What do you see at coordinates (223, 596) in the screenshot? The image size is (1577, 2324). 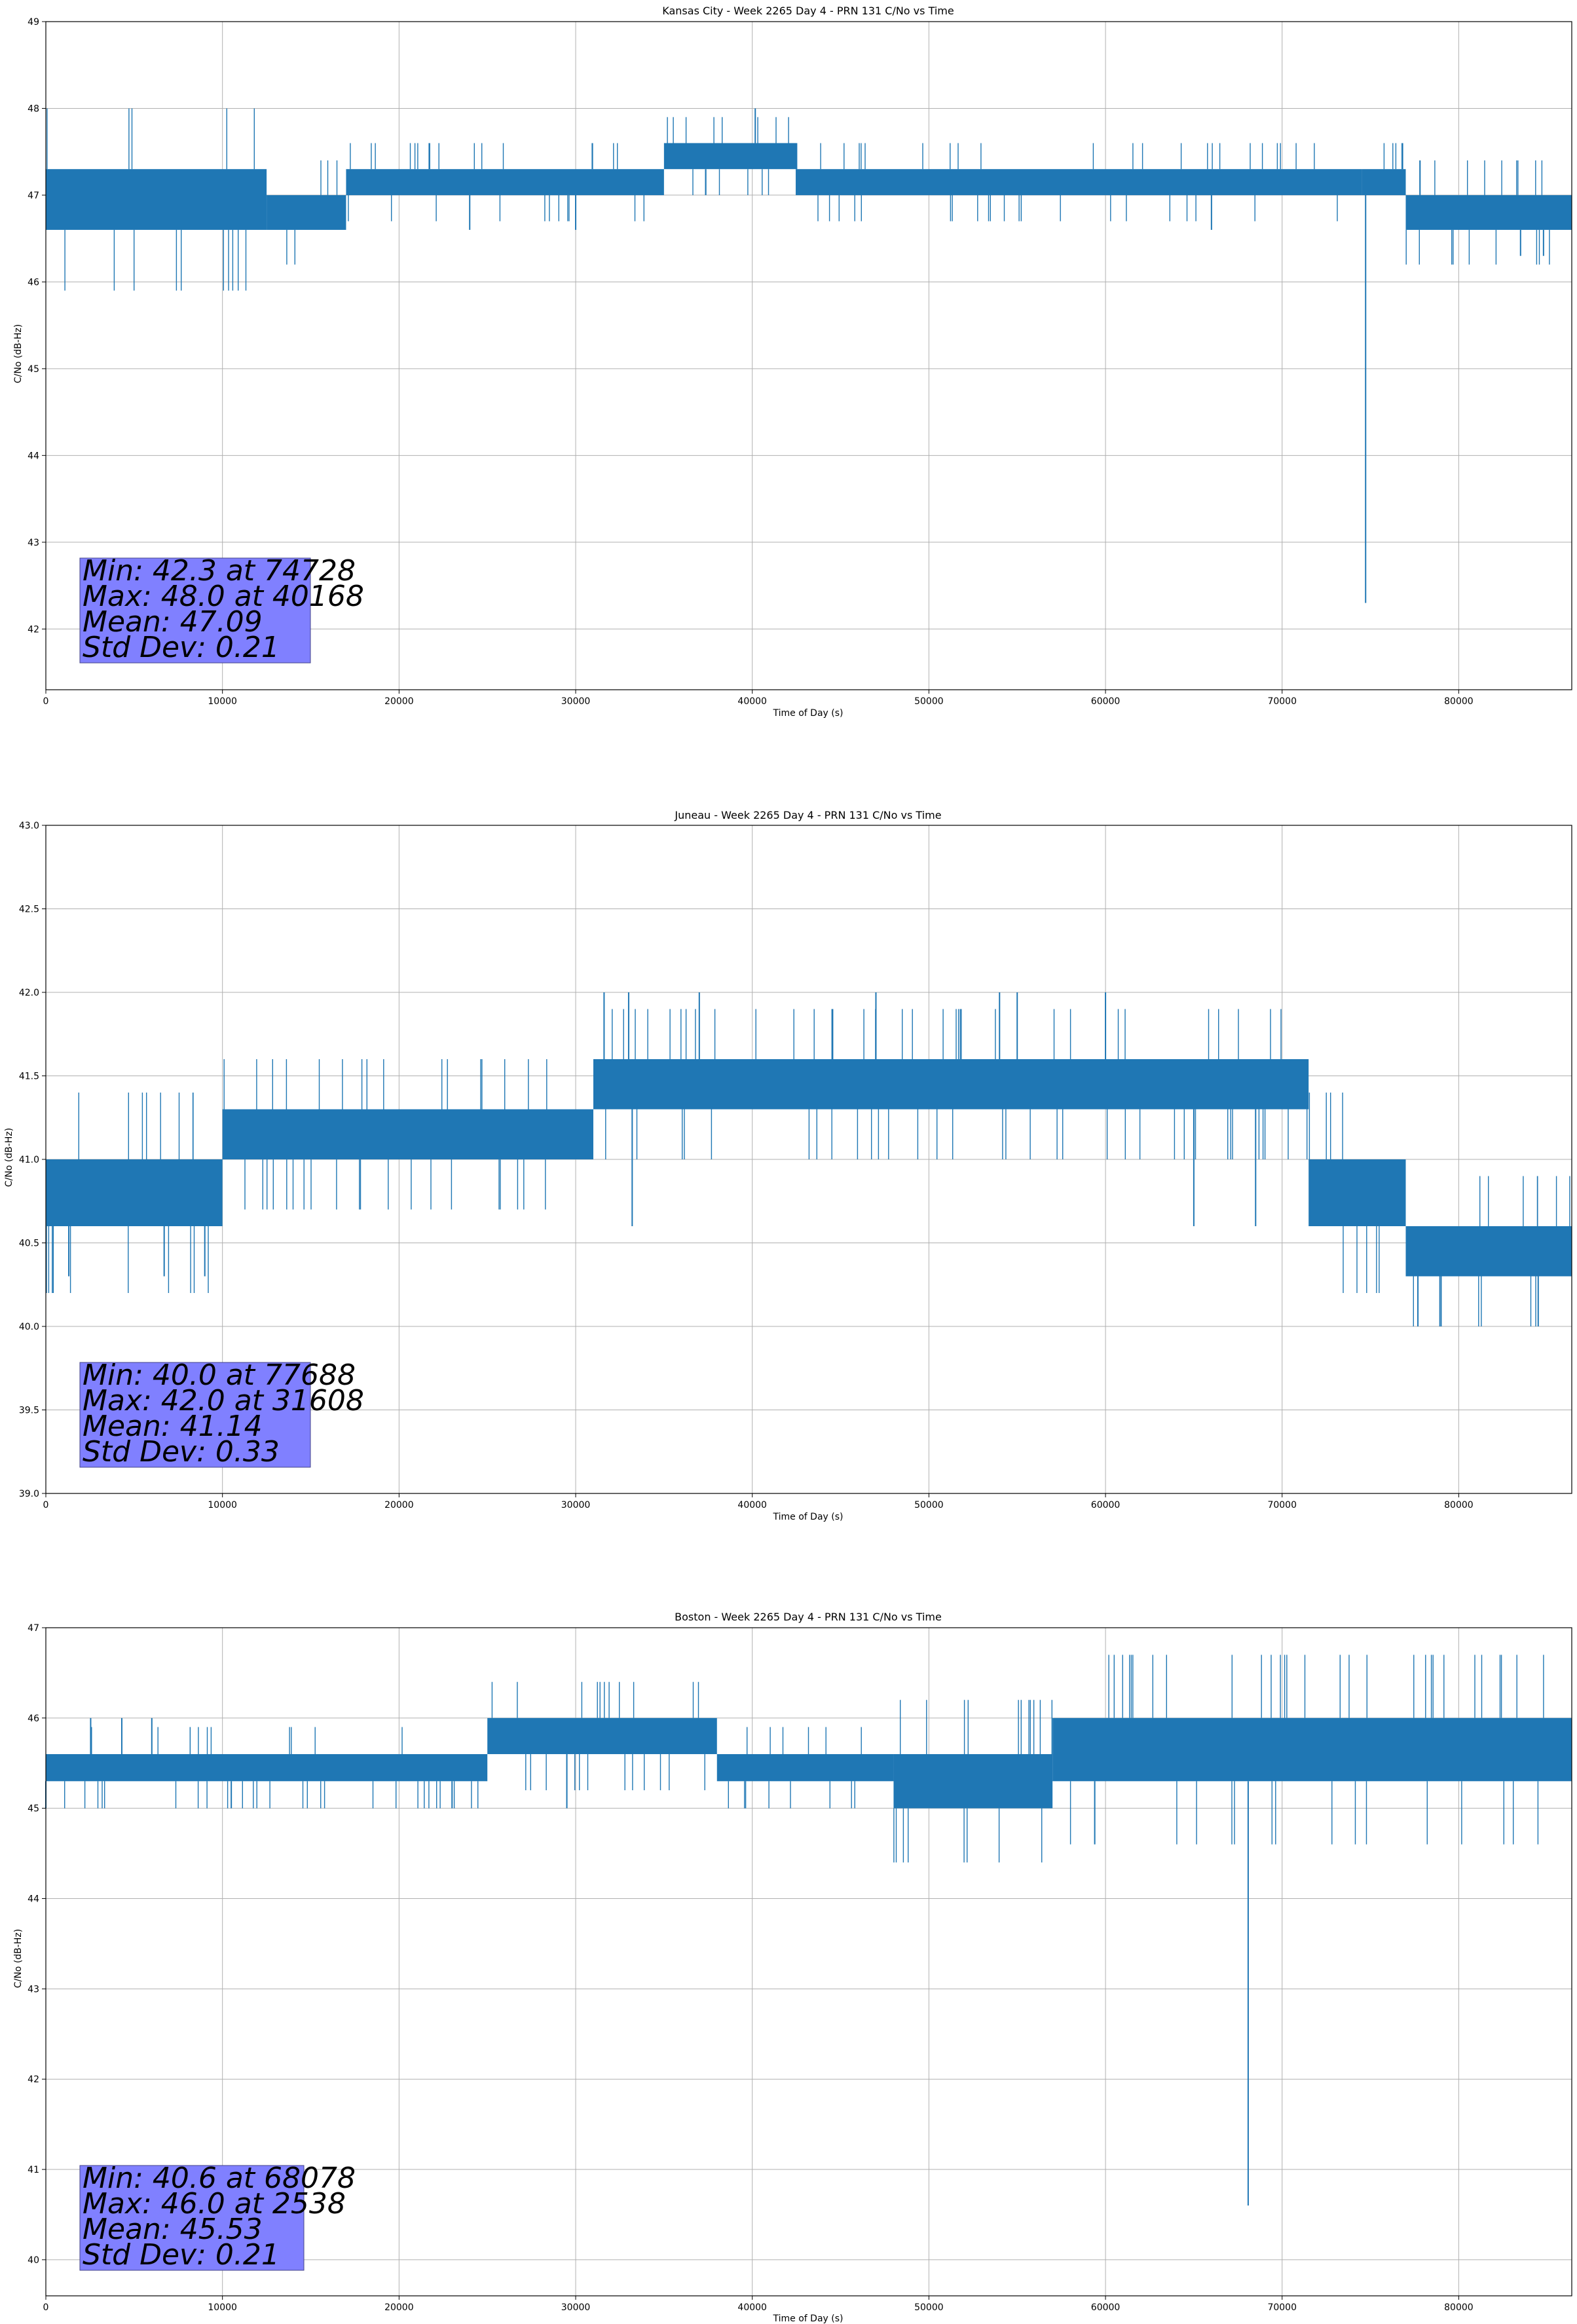 I see `stats-max: Max: 48.0 at 40168` at bounding box center [223, 596].